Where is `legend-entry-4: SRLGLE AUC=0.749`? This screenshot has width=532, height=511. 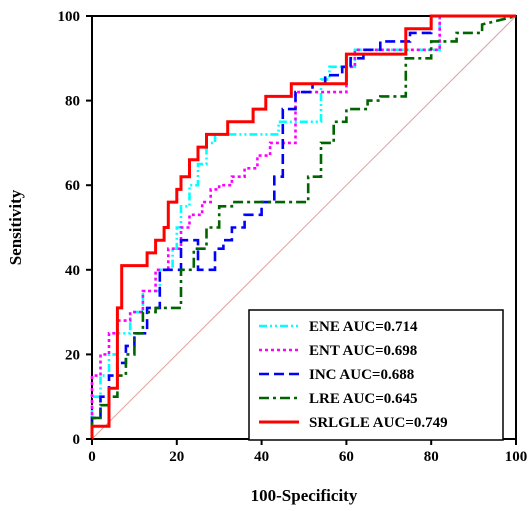 legend-entry-4: SRLGLE AUC=0.749 is located at coordinates (378, 423).